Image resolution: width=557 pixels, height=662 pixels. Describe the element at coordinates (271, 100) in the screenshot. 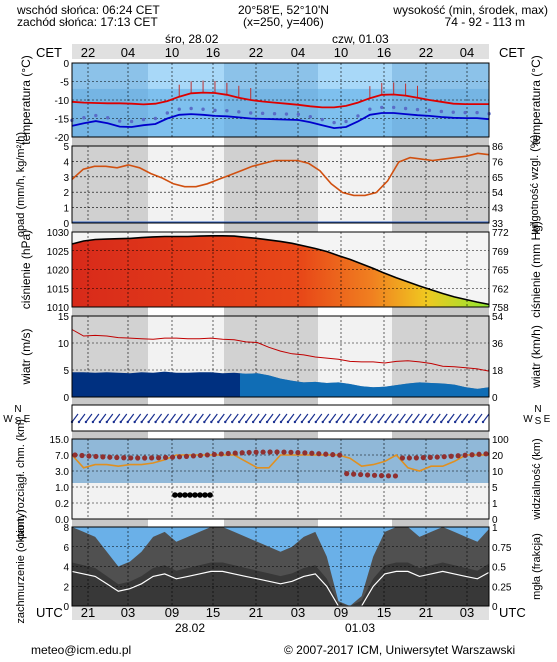

I see `temp-night` at that location.